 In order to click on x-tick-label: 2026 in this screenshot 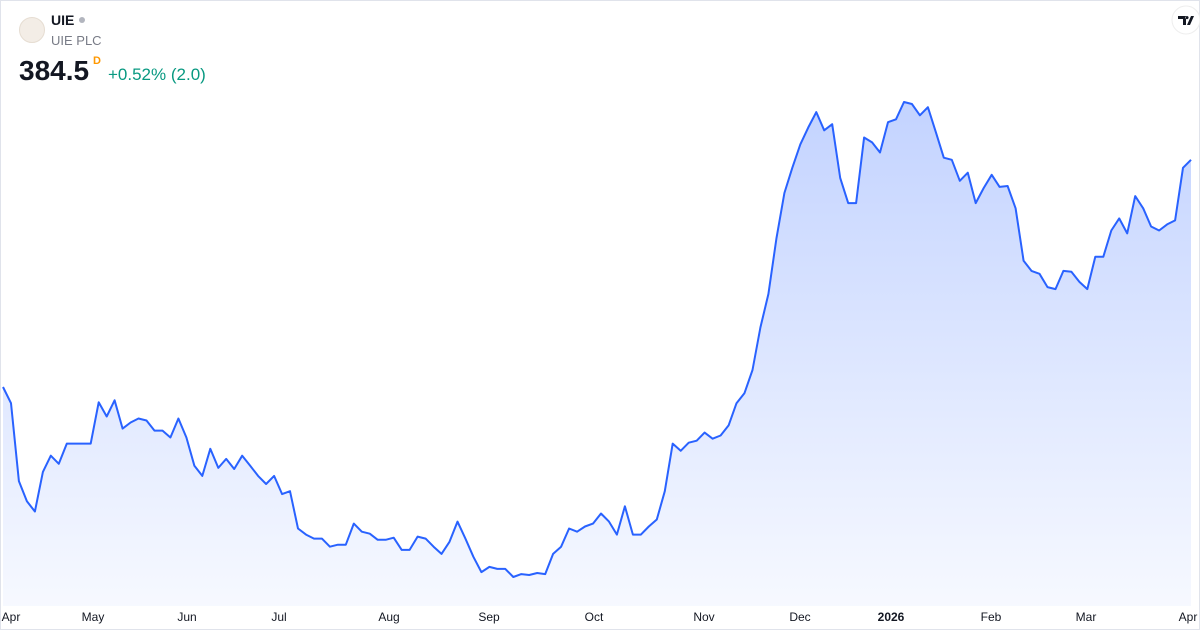, I will do `click(891, 617)`.